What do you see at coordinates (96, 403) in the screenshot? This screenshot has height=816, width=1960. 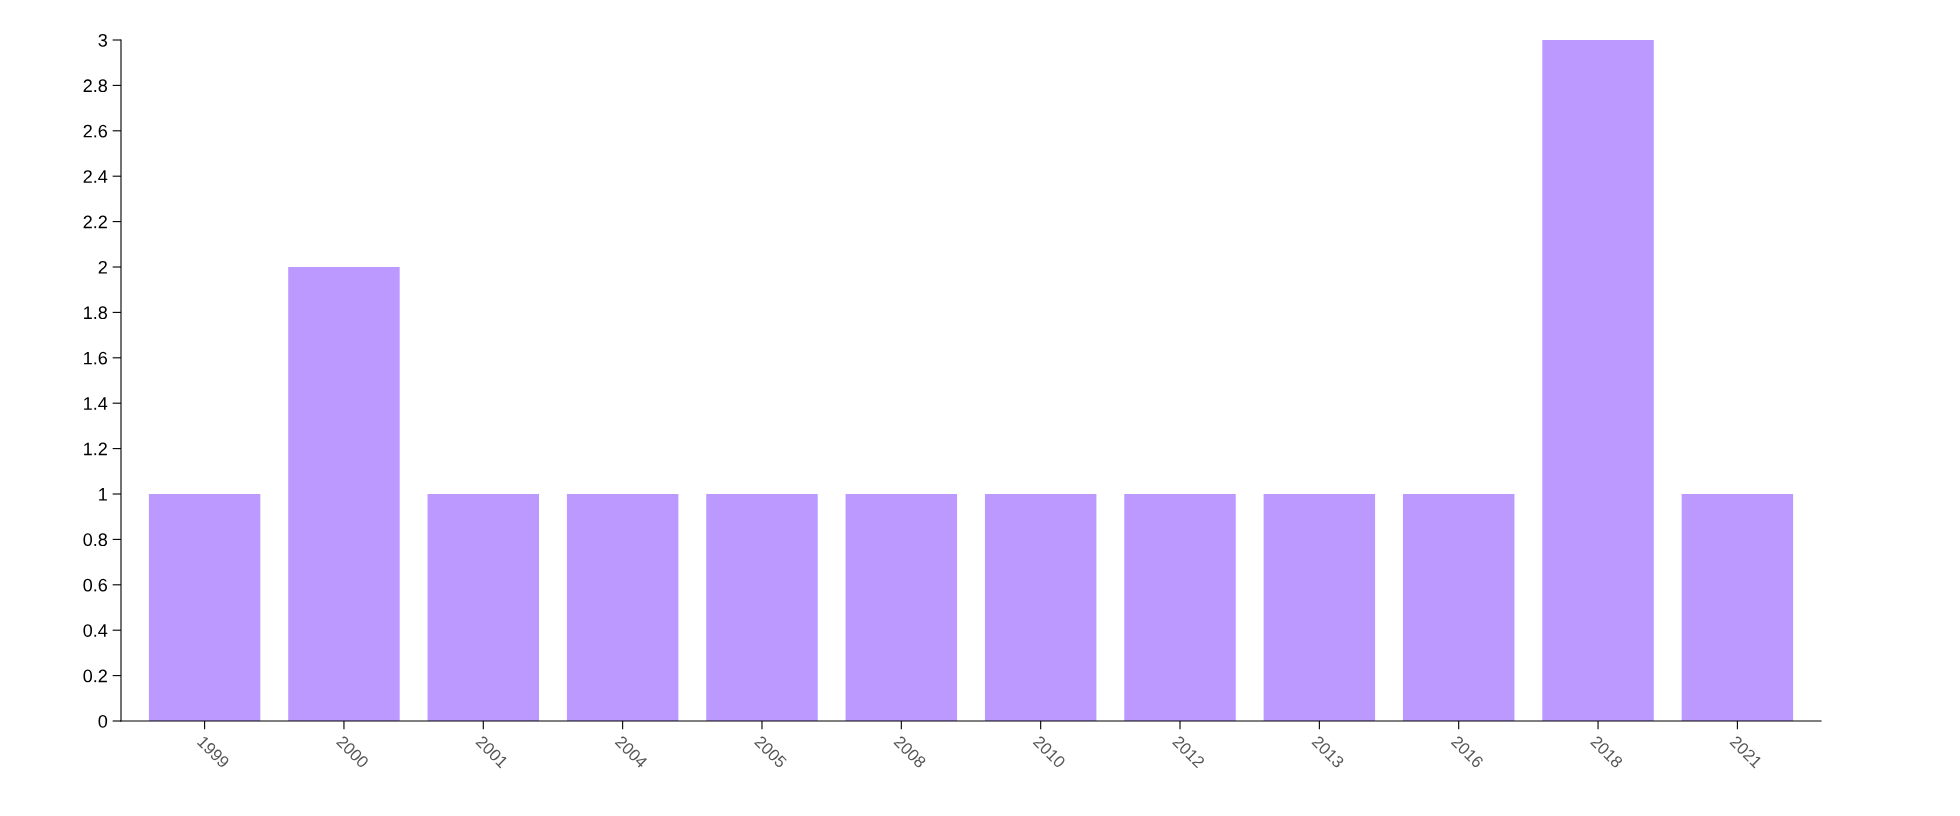 I see `y-tick-label: 1.4` at bounding box center [96, 403].